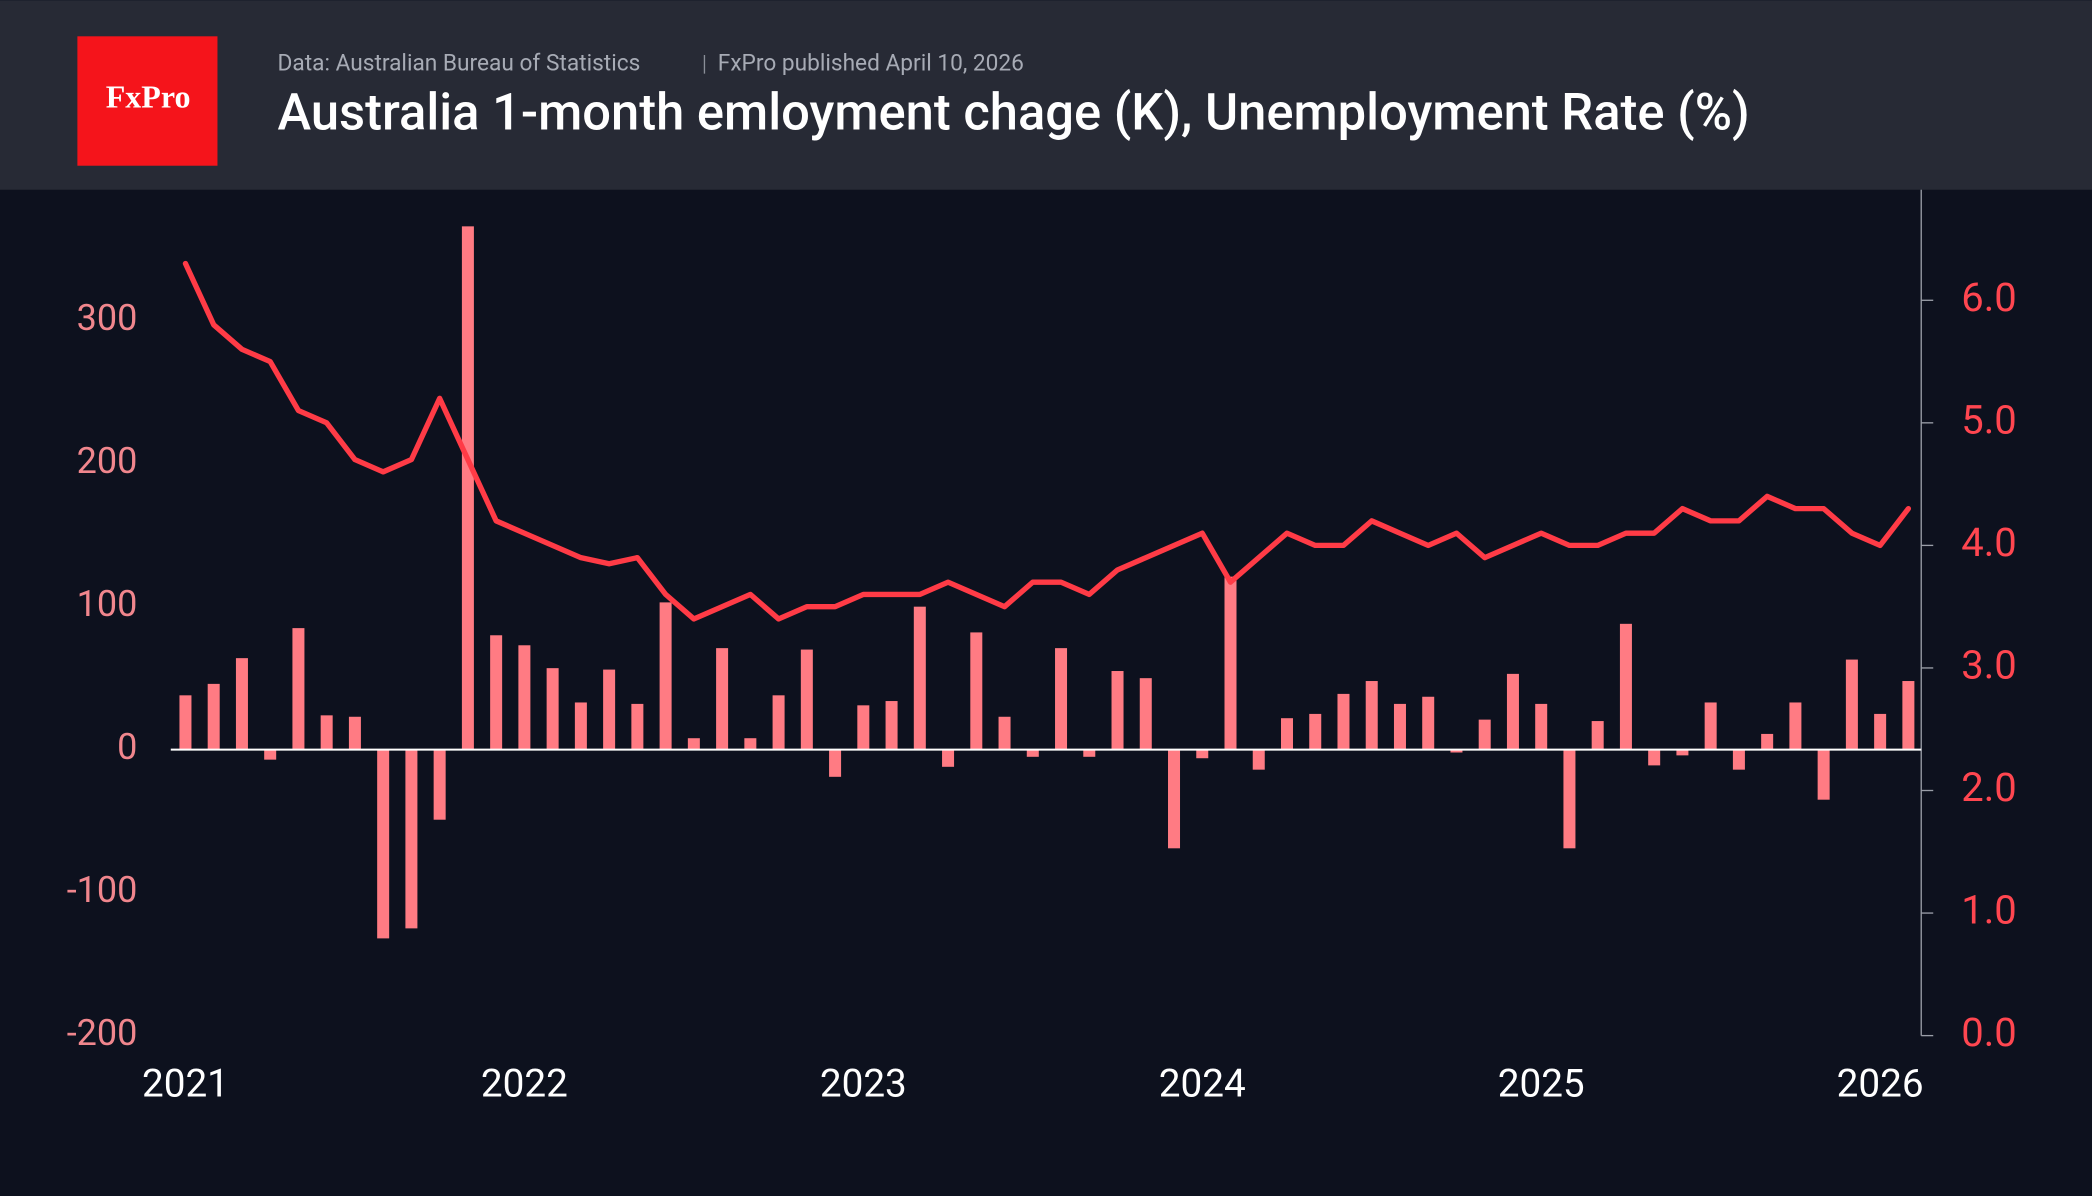 Image resolution: width=2092 pixels, height=1196 pixels. I want to click on x-tick-label: 2025, so click(1541, 1084).